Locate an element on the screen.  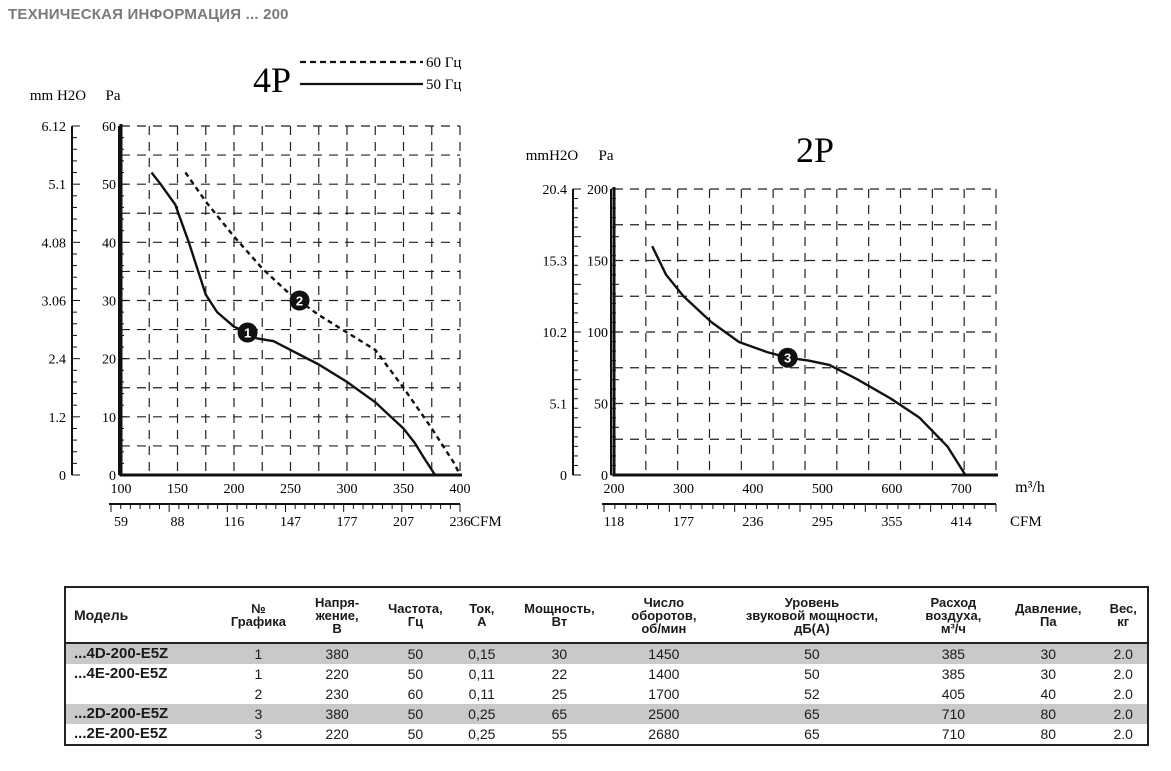
header-cell: Ток, А is located at coordinates (482, 615).